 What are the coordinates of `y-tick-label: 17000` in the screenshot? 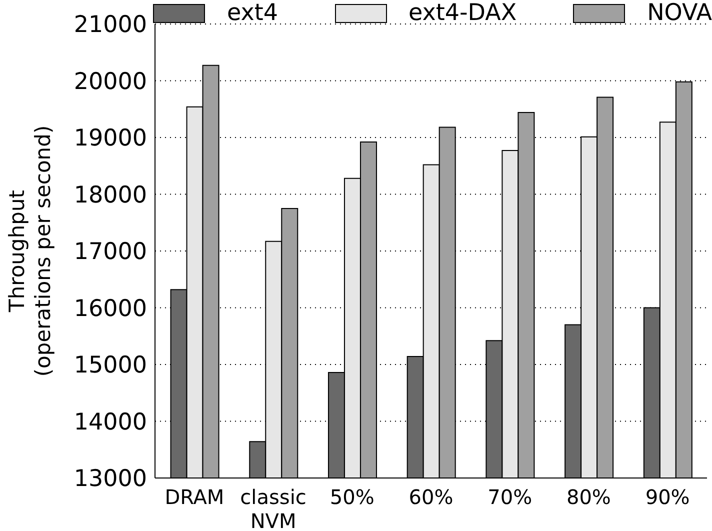 It's located at (110, 252).